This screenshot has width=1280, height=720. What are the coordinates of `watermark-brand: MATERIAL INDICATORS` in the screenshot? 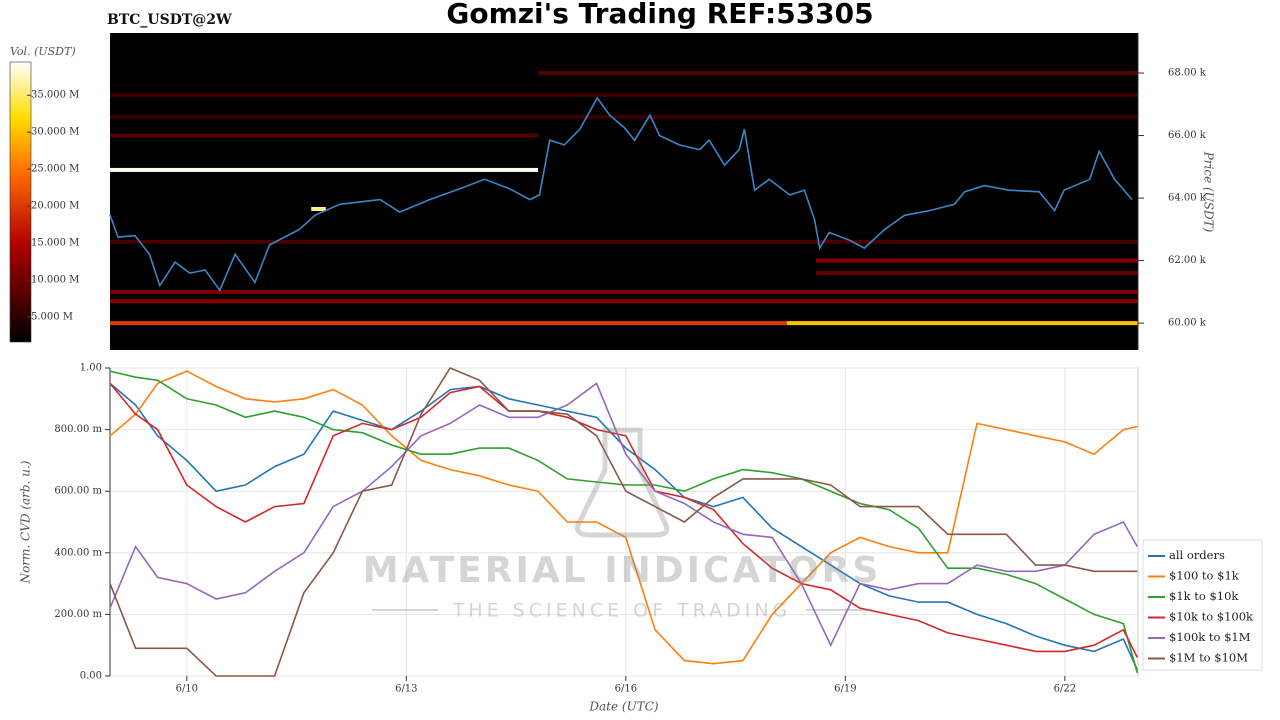 It's located at (622, 570).